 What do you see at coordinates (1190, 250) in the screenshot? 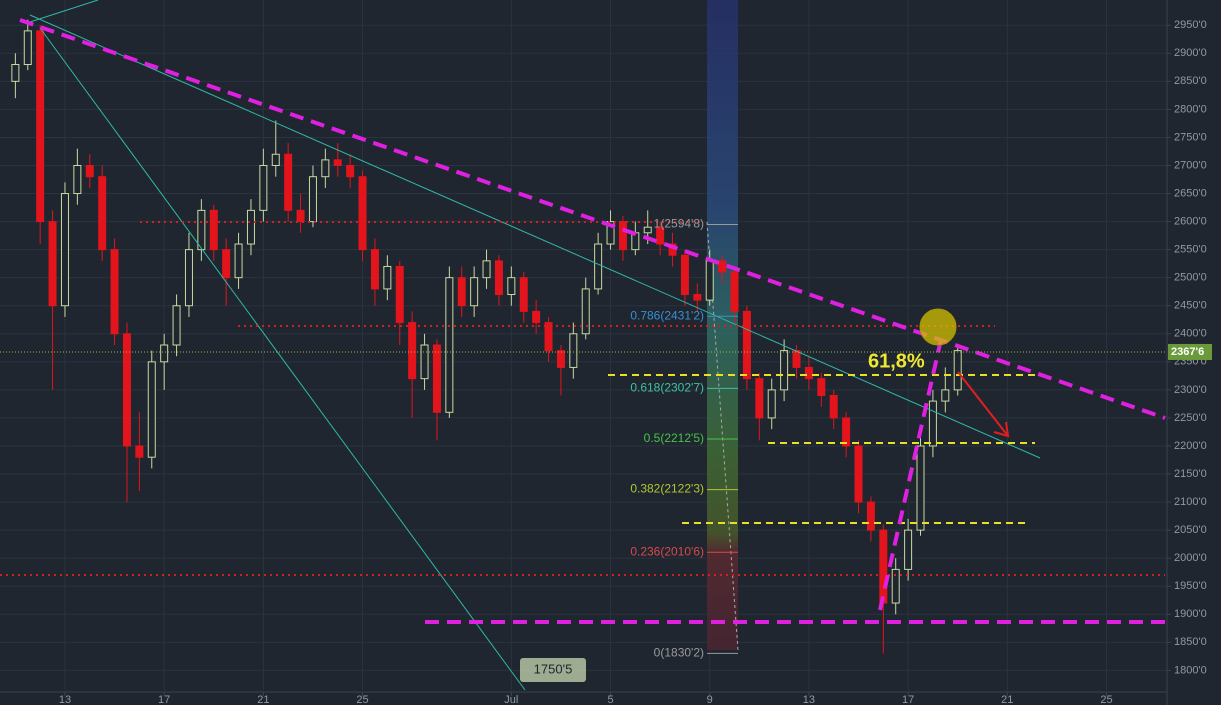
I see `y-tick-label: 2550'0` at bounding box center [1190, 250].